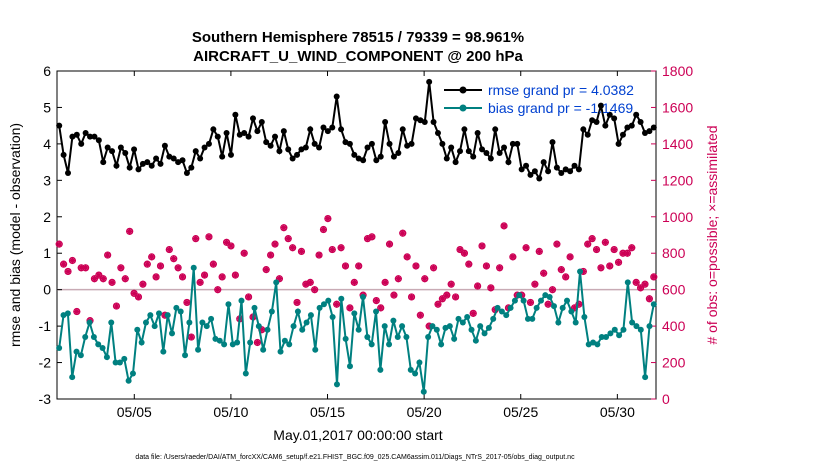 This screenshot has height=470, width=830. Describe the element at coordinates (677, 107) in the screenshot. I see `right-y-tick-label: 1600` at that location.